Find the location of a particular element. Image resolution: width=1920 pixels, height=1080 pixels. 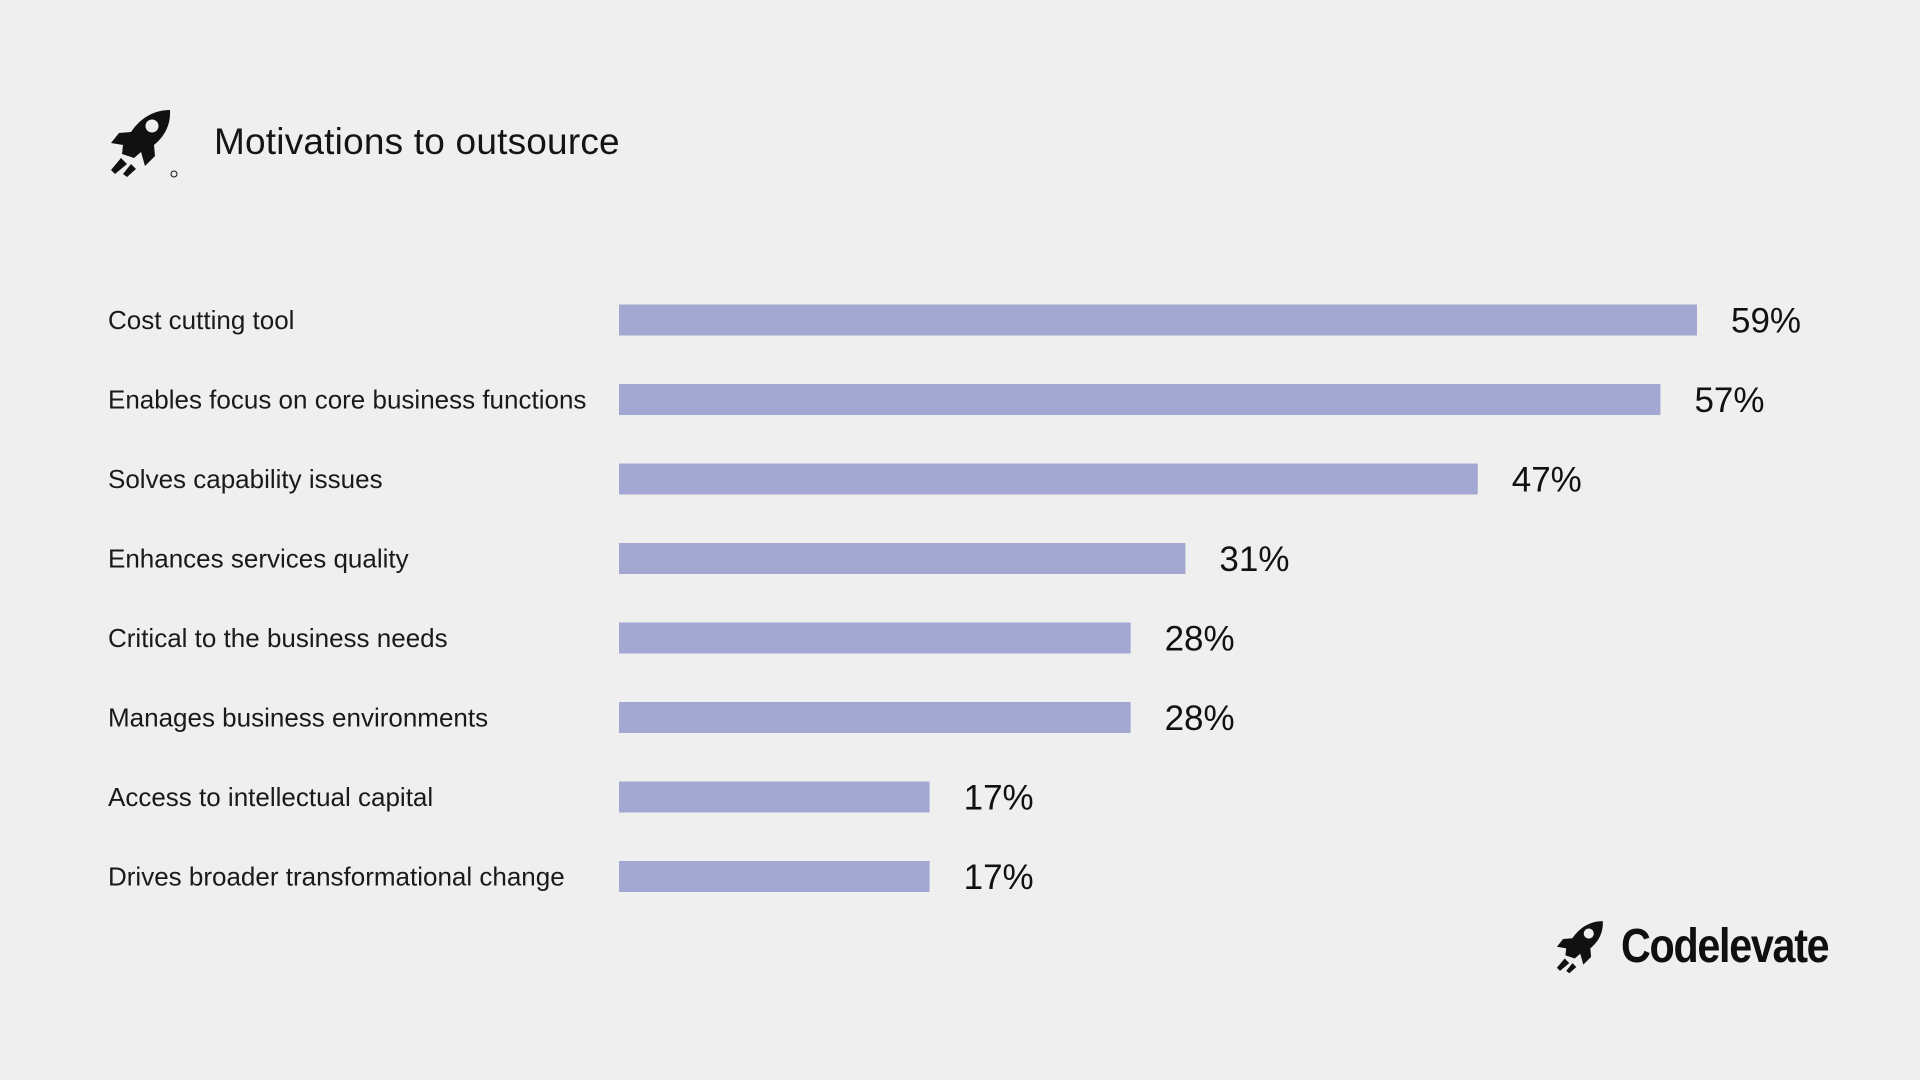

value-label: 57% is located at coordinates (1729, 400).